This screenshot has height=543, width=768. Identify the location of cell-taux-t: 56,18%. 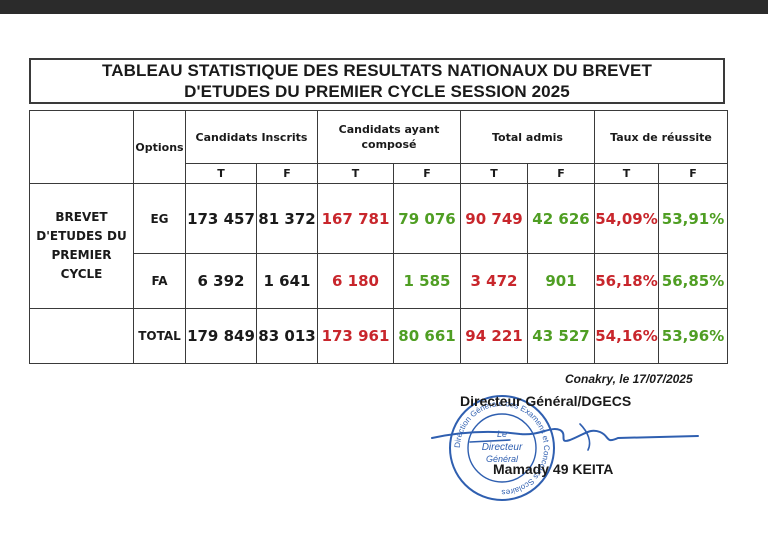
(626, 281).